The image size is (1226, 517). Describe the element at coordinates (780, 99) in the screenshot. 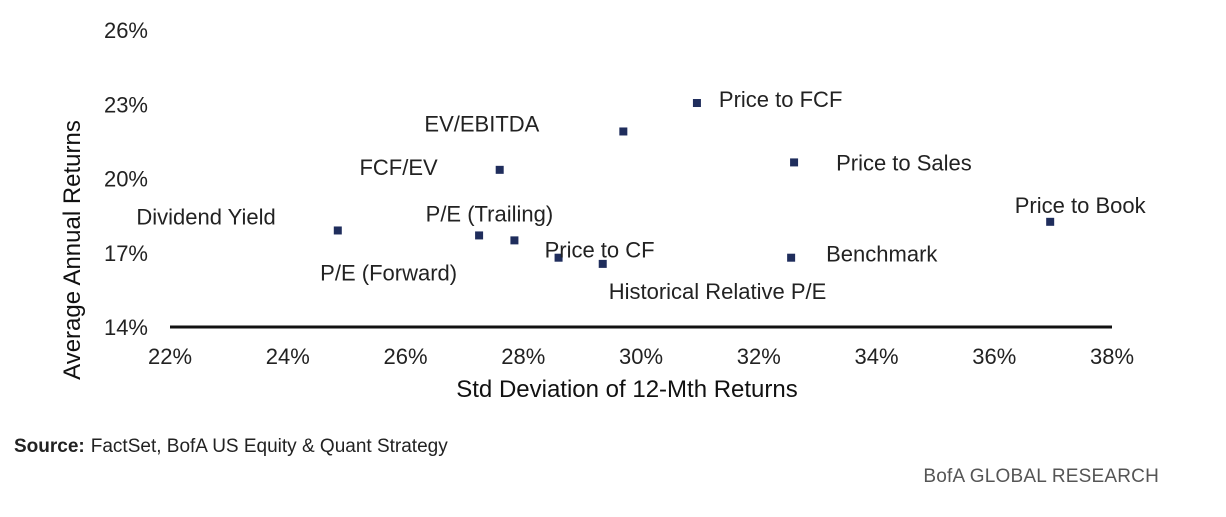

I see `data-label: Price to FCF` at that location.